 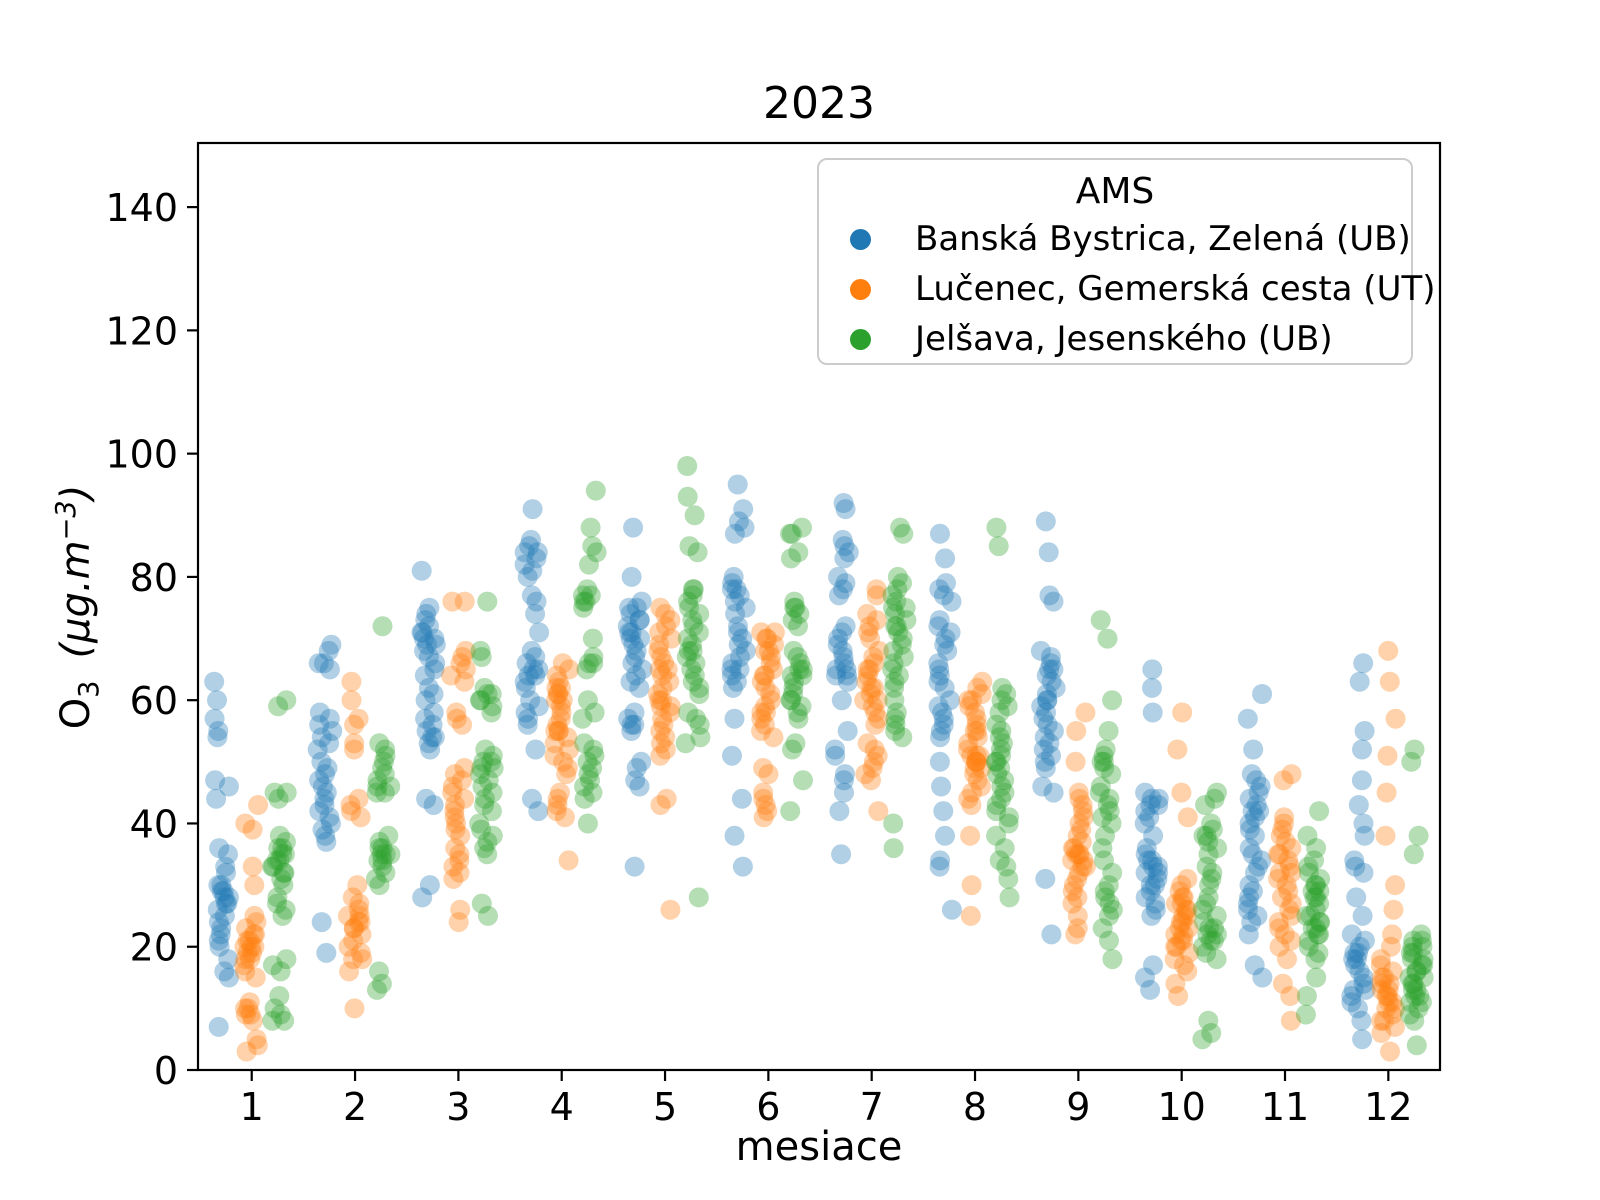 I want to click on x-tick-label: 6, so click(x=768, y=1107).